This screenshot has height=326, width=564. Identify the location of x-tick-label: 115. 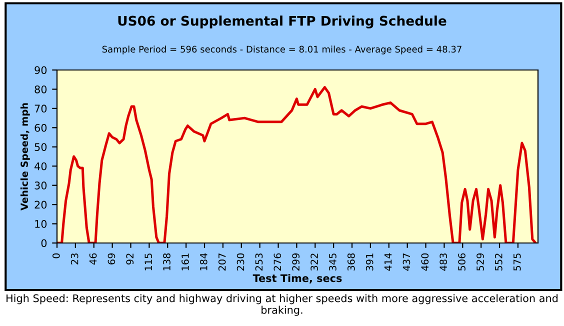
(148, 262).